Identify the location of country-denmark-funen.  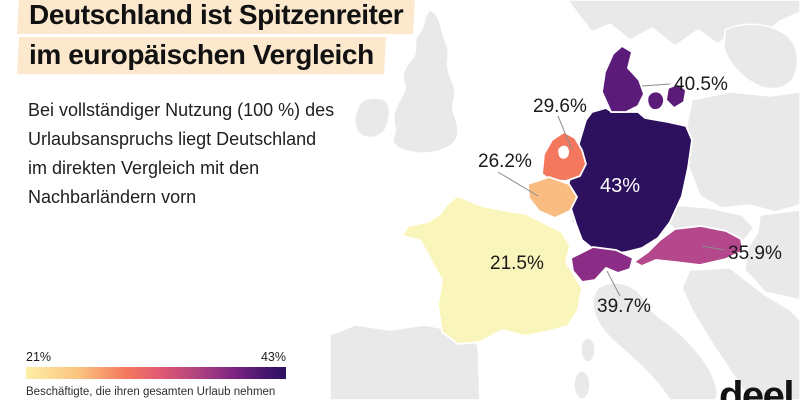
(655, 100).